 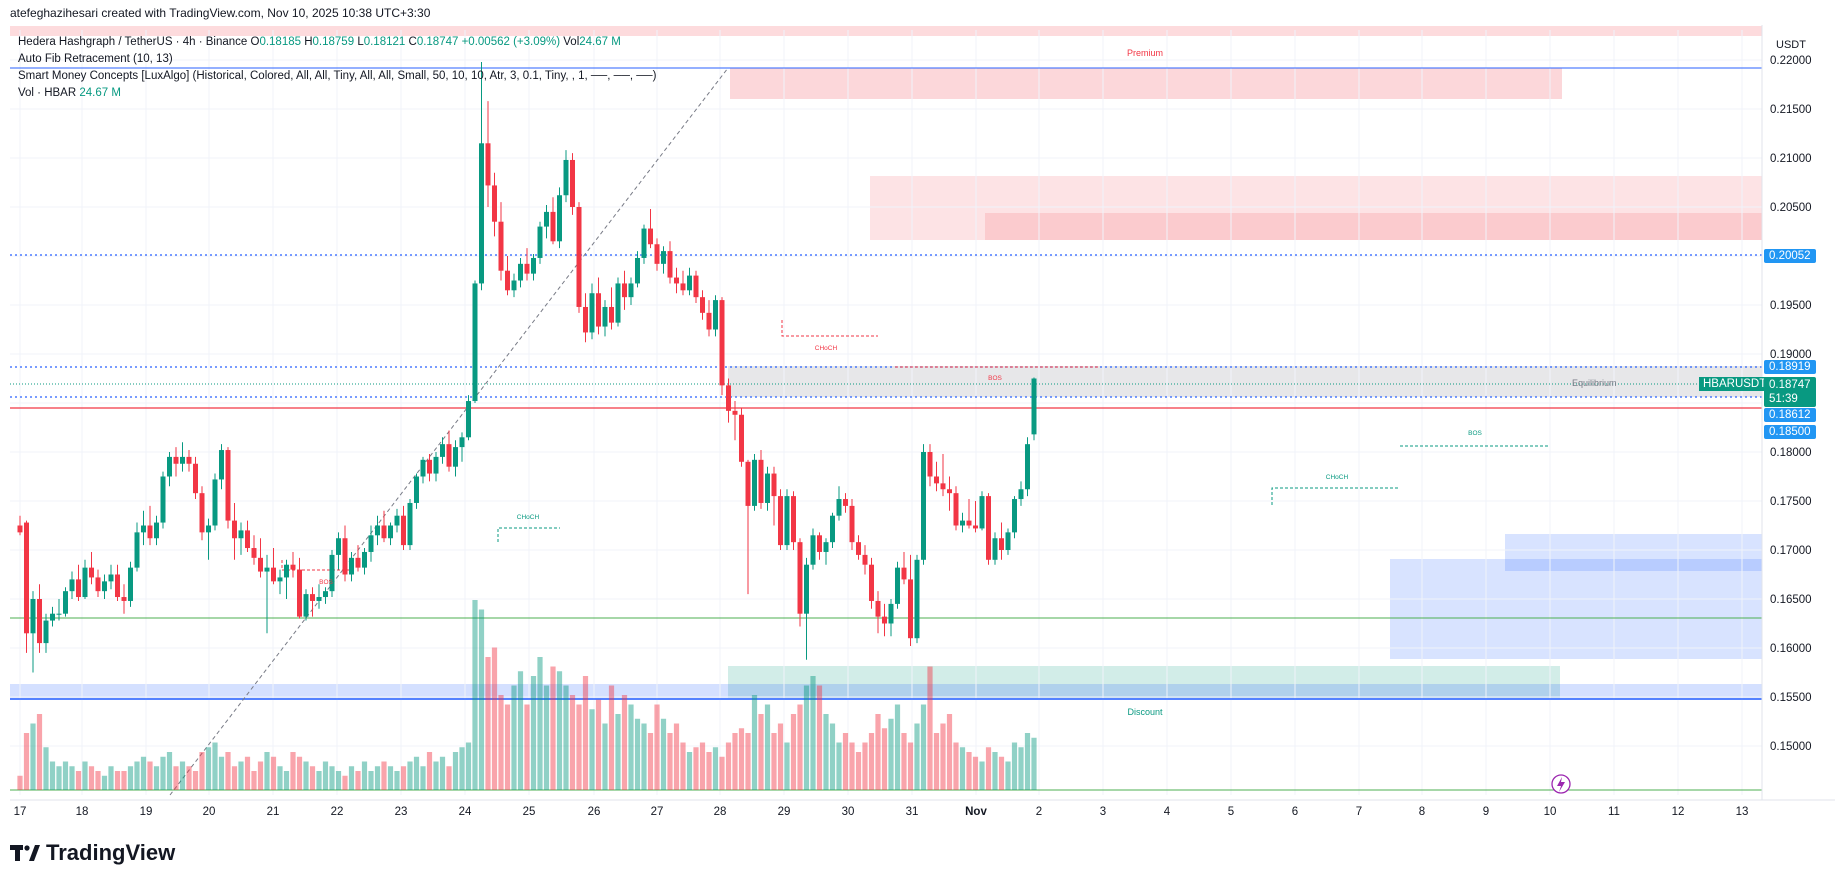 I want to click on volume-bars, so click(x=527, y=695).